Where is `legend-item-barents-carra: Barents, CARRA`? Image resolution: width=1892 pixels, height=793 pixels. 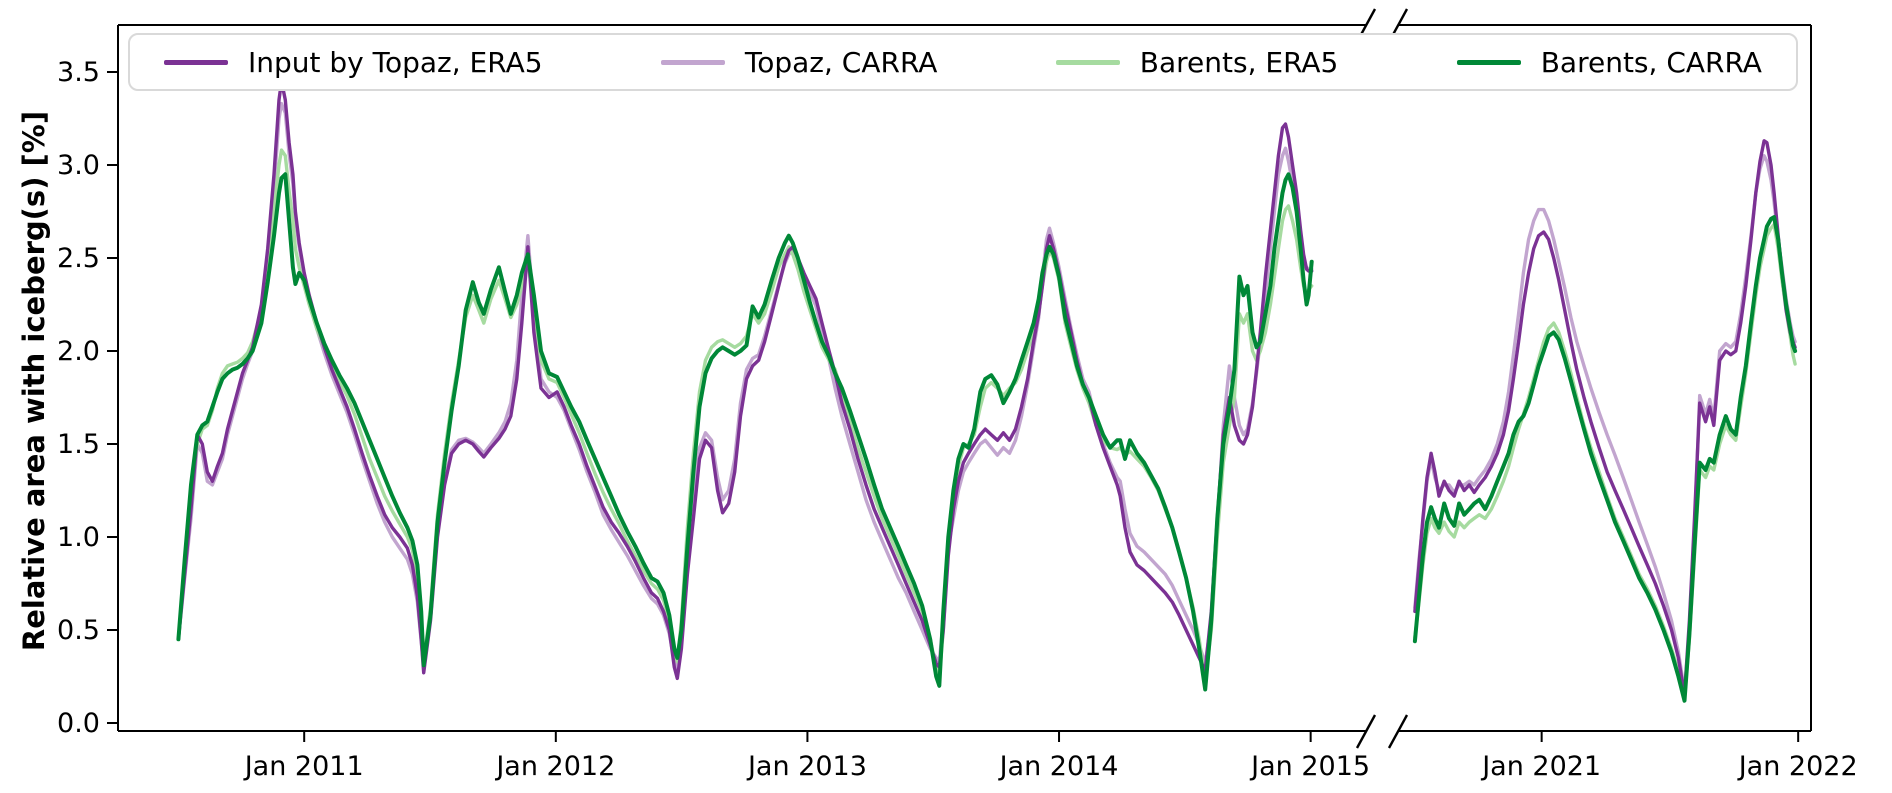
legend-item-barents-carra: Barents, CARRA is located at coordinates (1609, 62).